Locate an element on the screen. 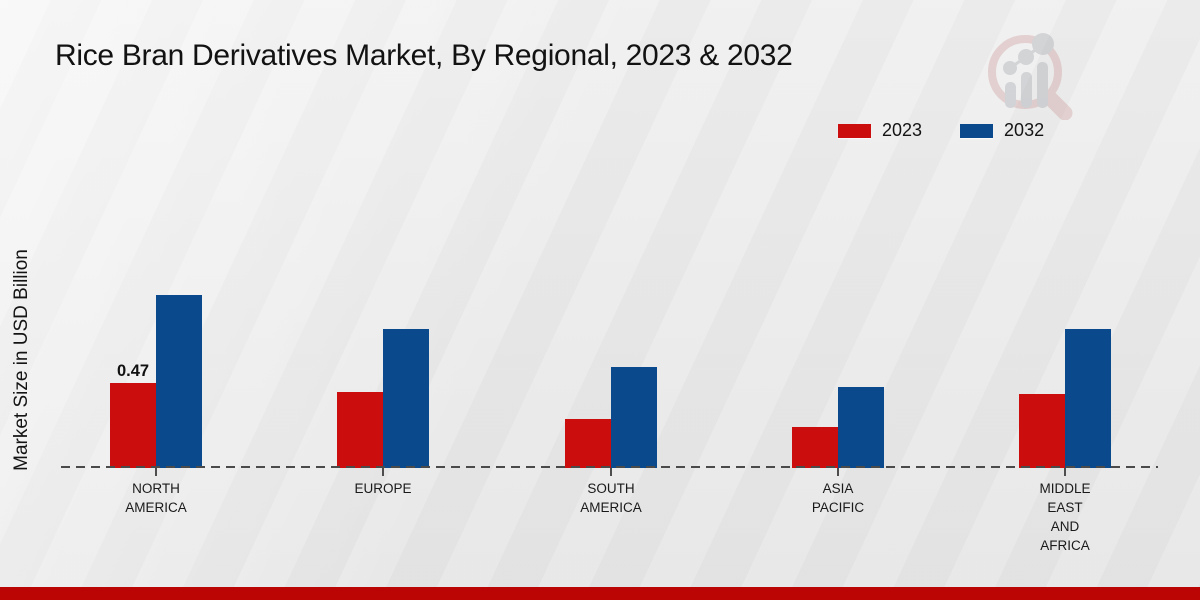 The height and width of the screenshot is (600, 1200). category-label-middle: MIDDLE EAST AND AFRICA is located at coordinates (1065, 517).